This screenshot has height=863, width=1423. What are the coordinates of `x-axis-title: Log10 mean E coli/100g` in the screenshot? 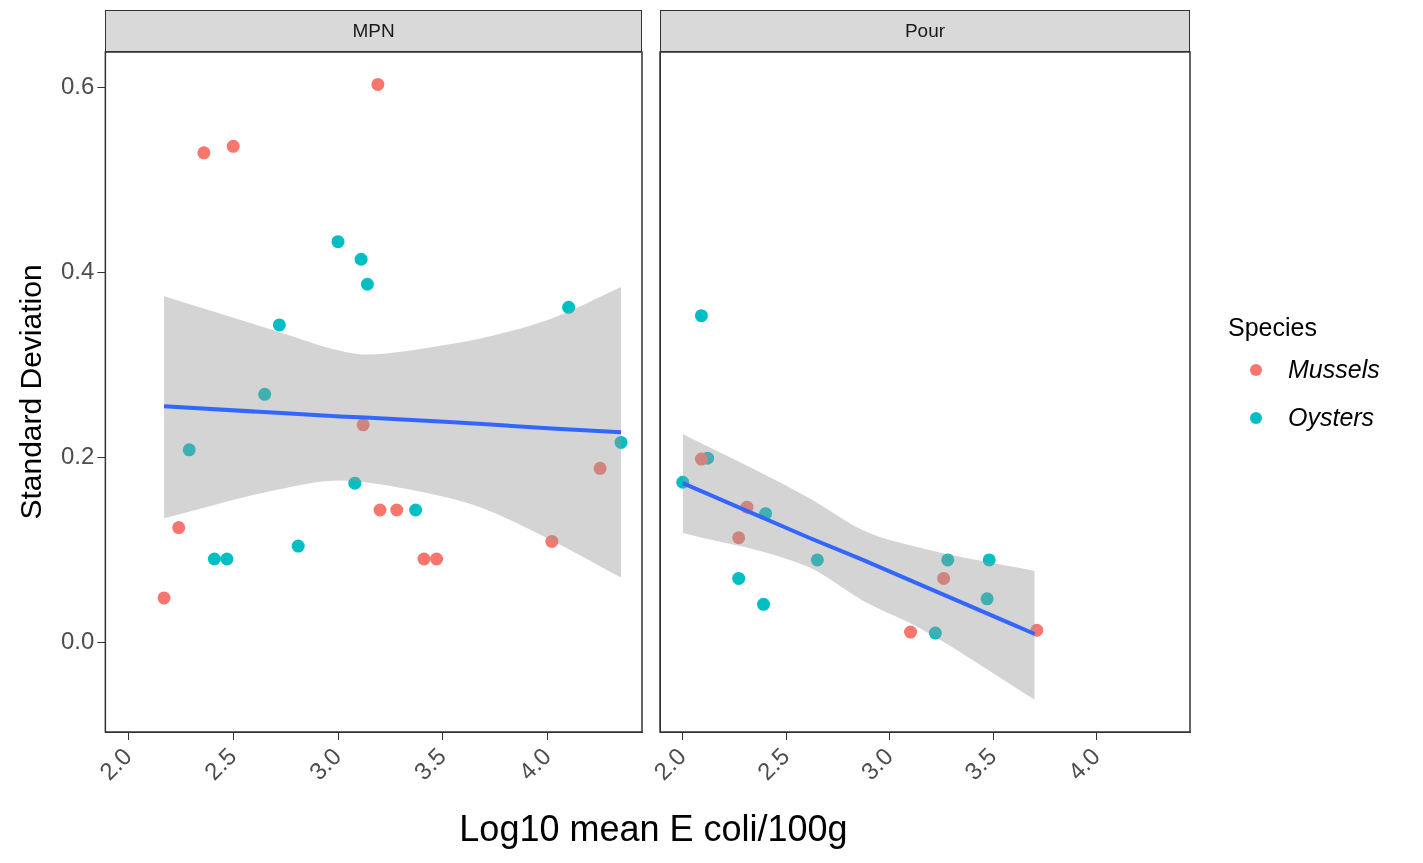 It's located at (653, 829).